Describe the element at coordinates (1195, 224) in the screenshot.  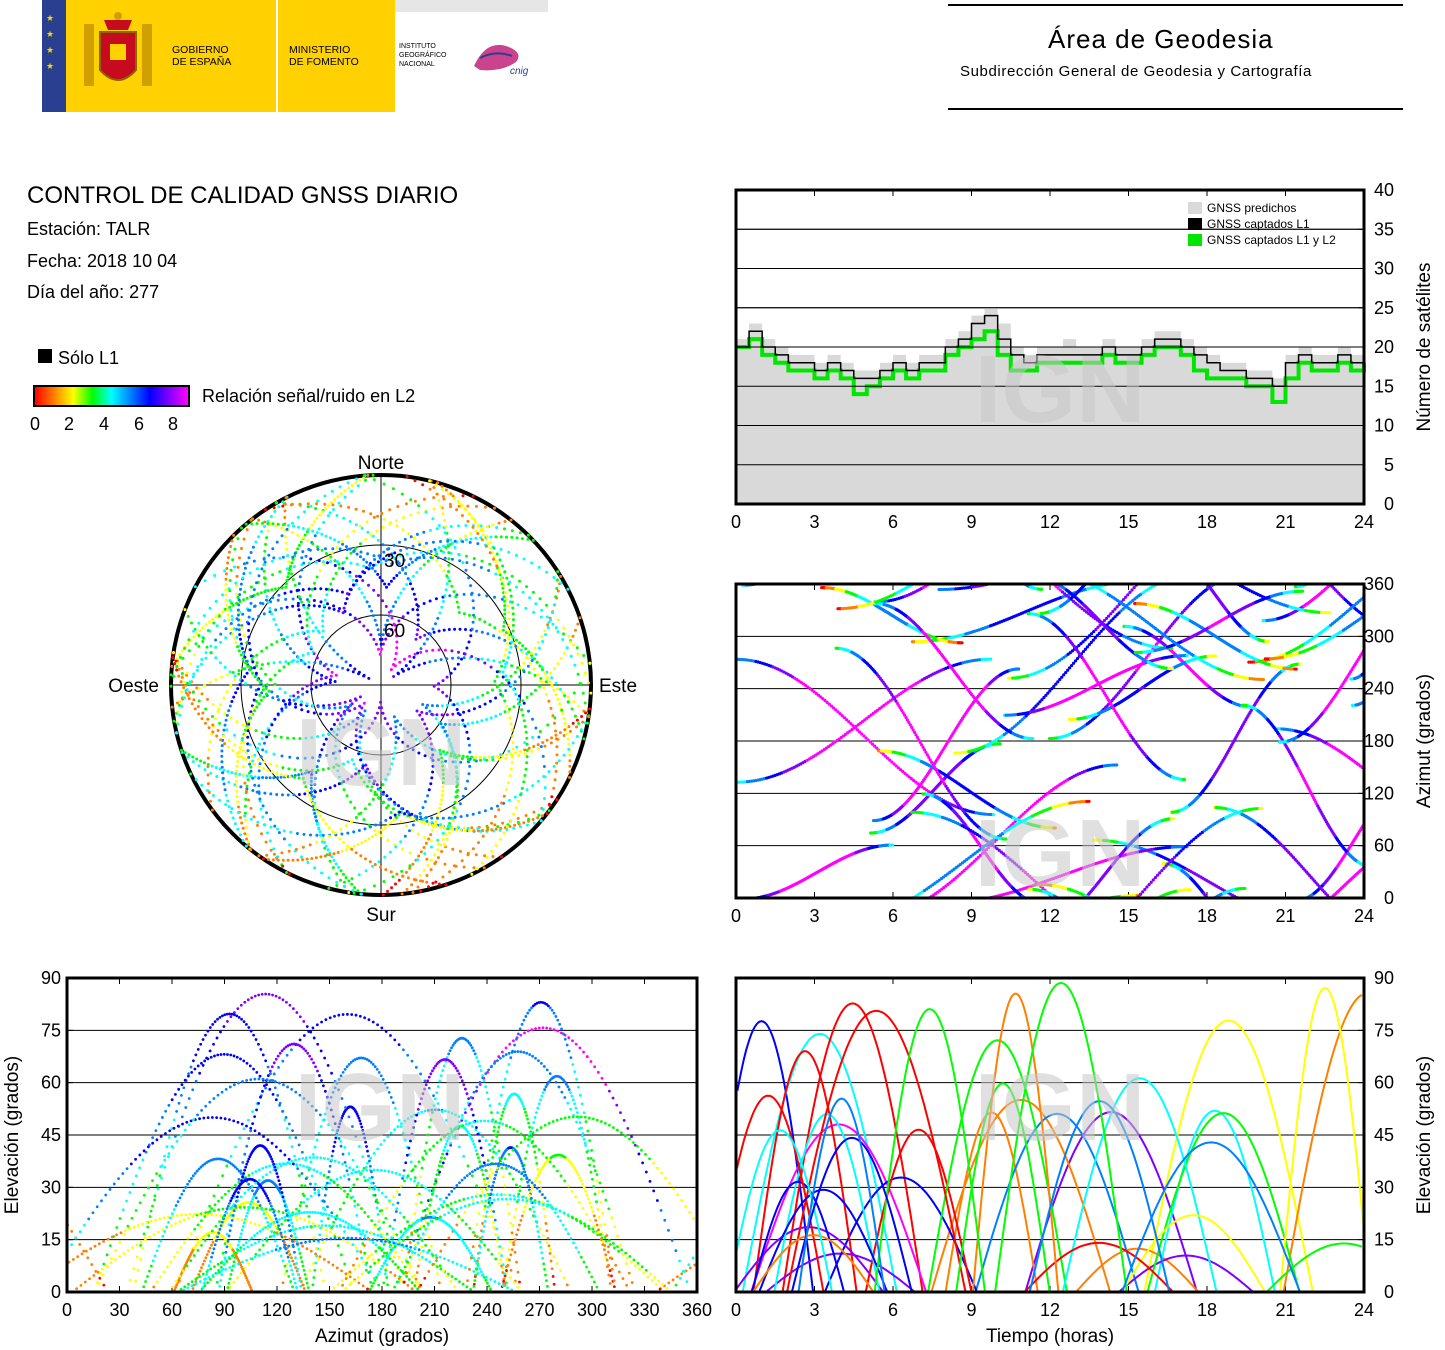
I see `legend-swatch` at that location.